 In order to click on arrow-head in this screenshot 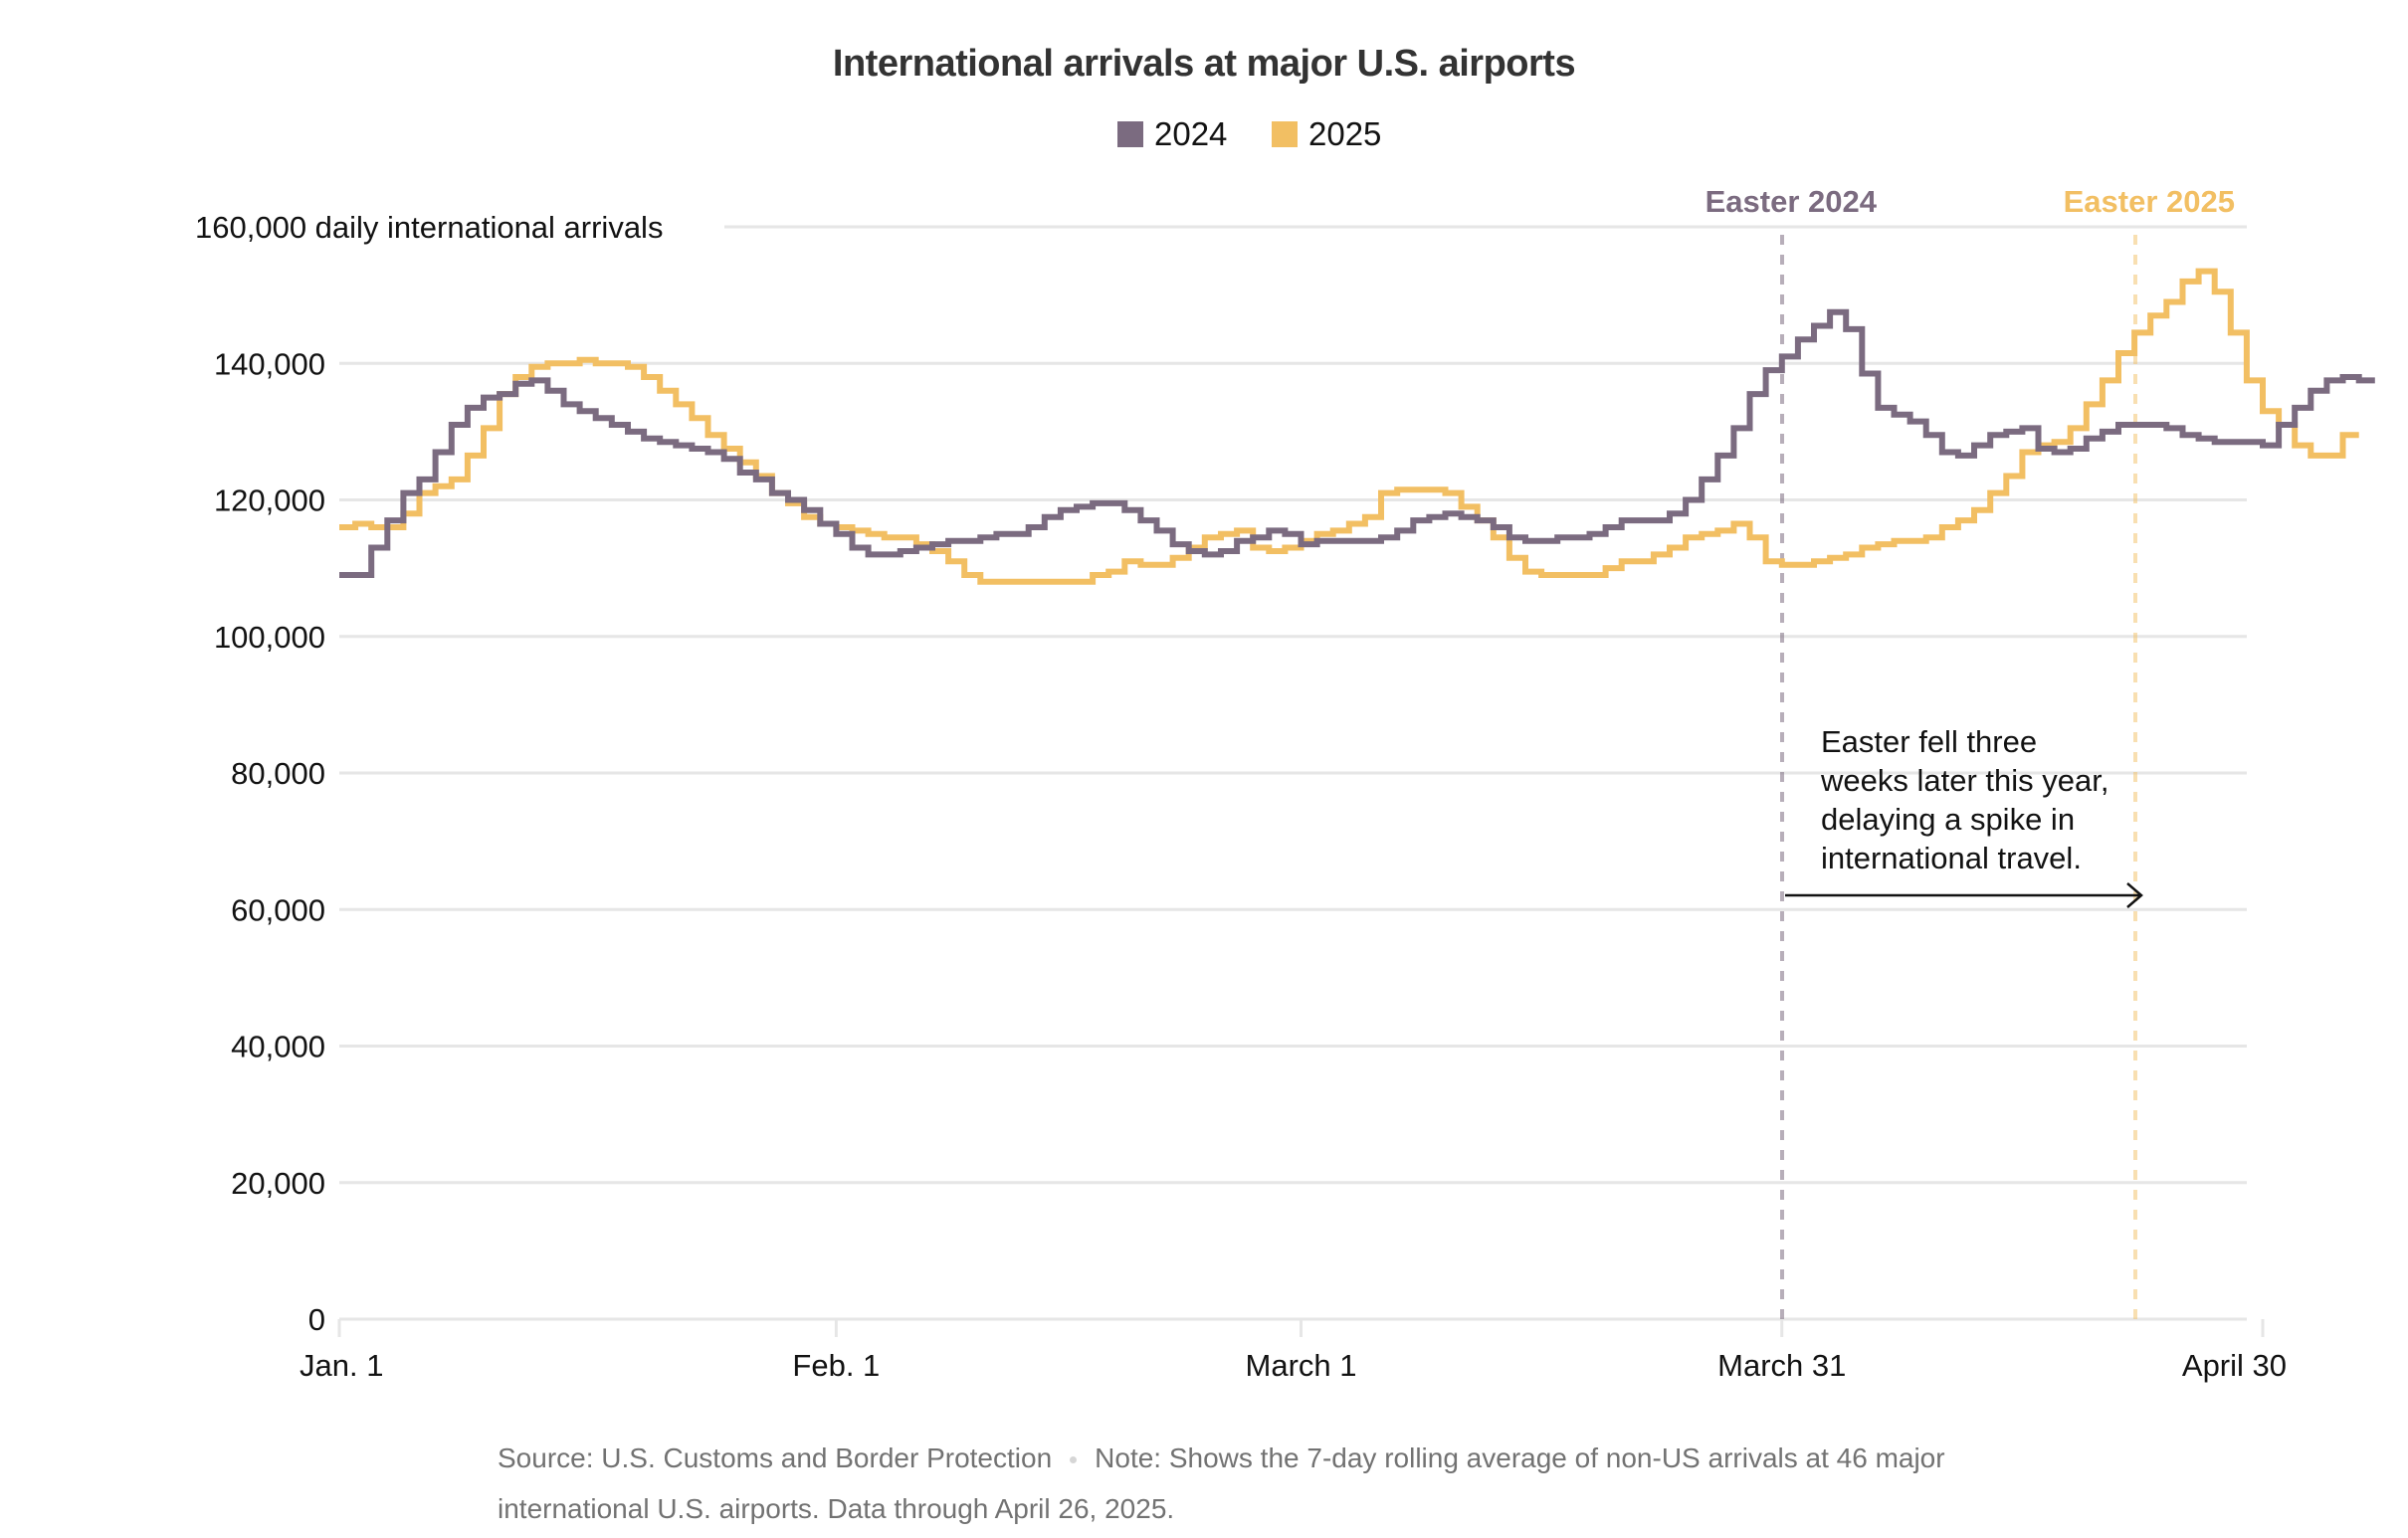, I will do `click(2134, 895)`.